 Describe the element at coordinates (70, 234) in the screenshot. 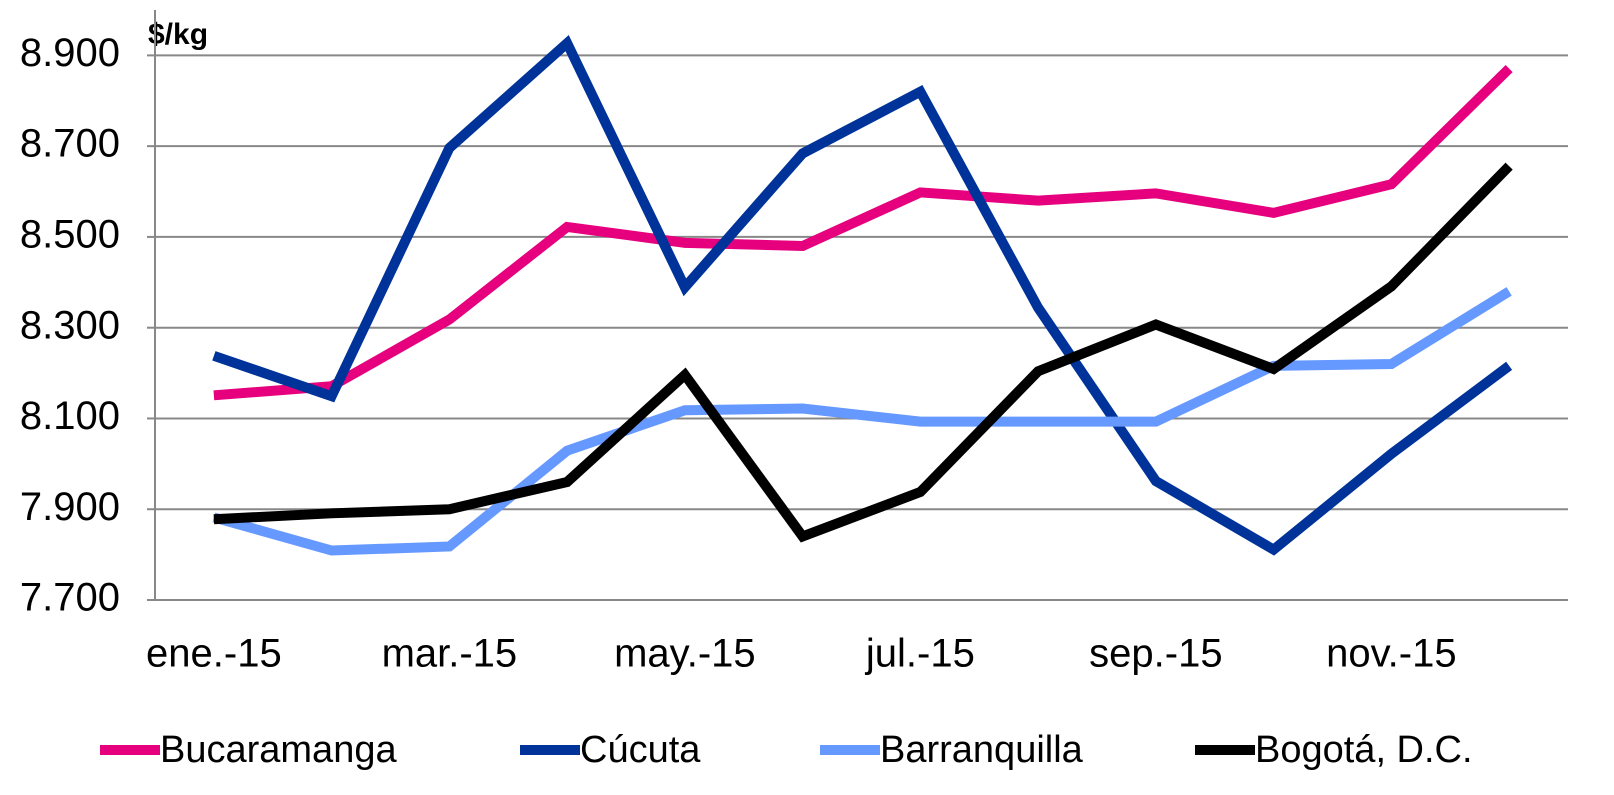

I see `y-tick-label: 8.500` at that location.